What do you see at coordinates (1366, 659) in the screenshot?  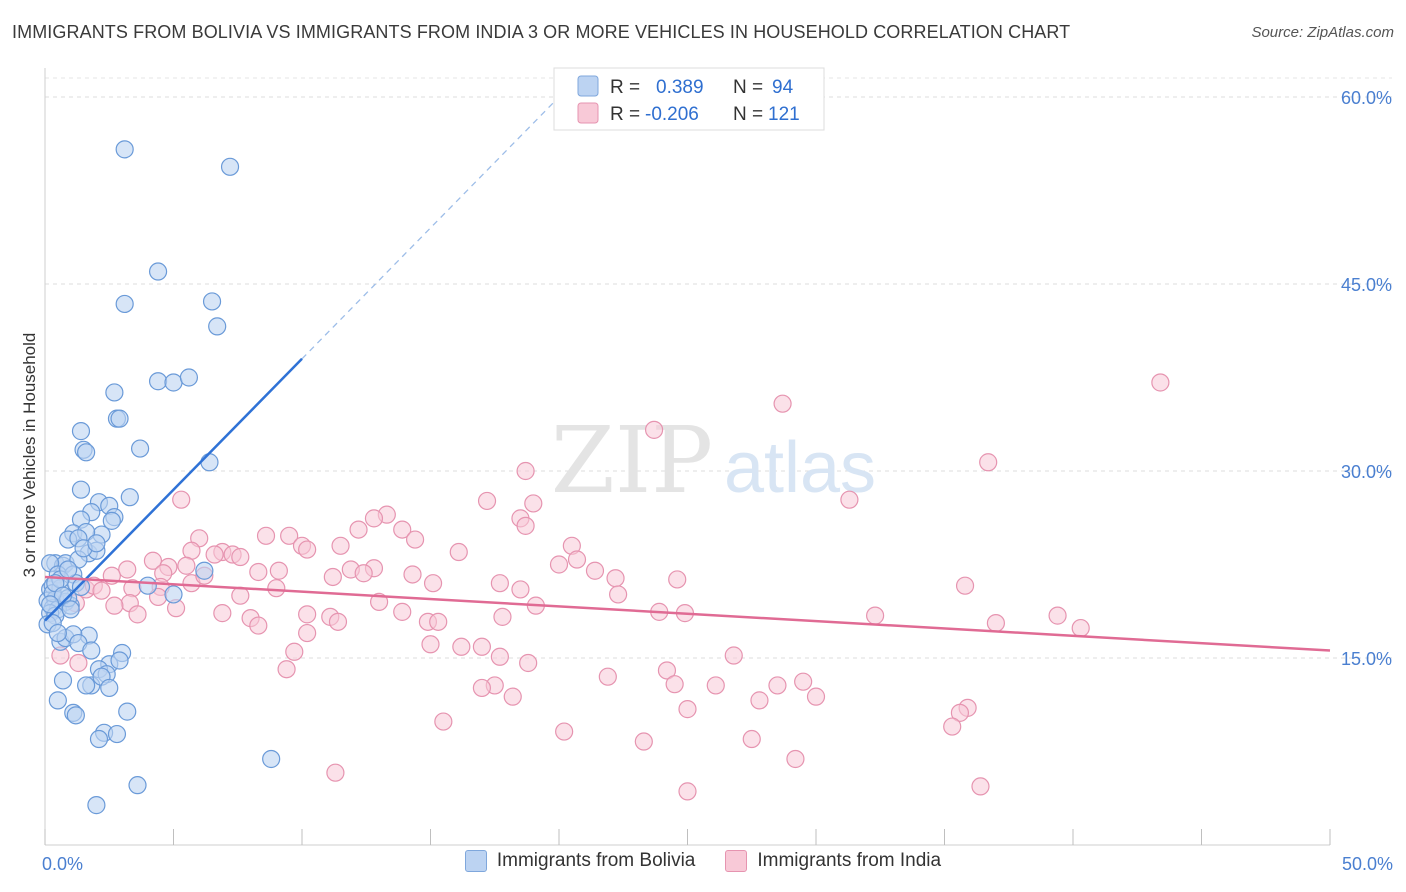 I see `y-tick-label: 15.0%` at bounding box center [1366, 659].